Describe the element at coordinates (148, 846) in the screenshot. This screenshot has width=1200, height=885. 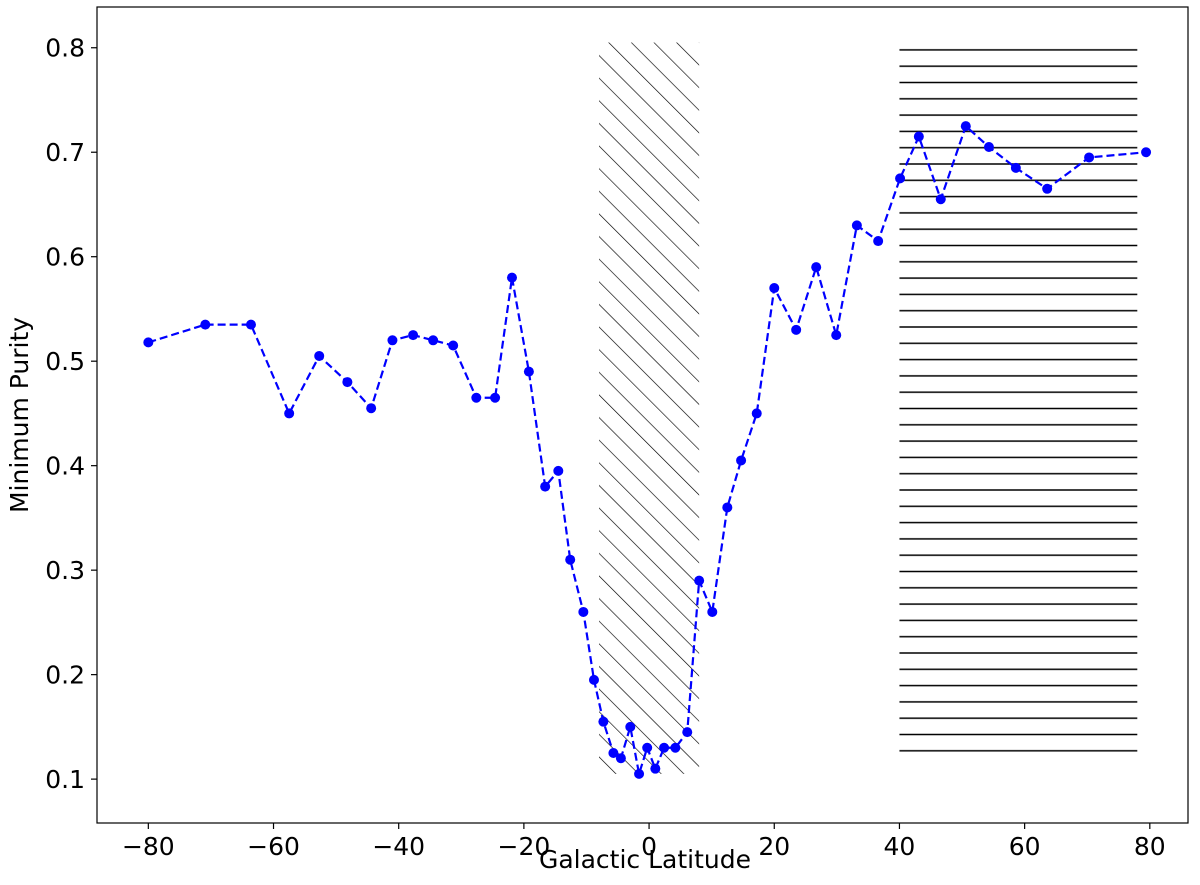
I see `x-tick-label: −80` at that location.